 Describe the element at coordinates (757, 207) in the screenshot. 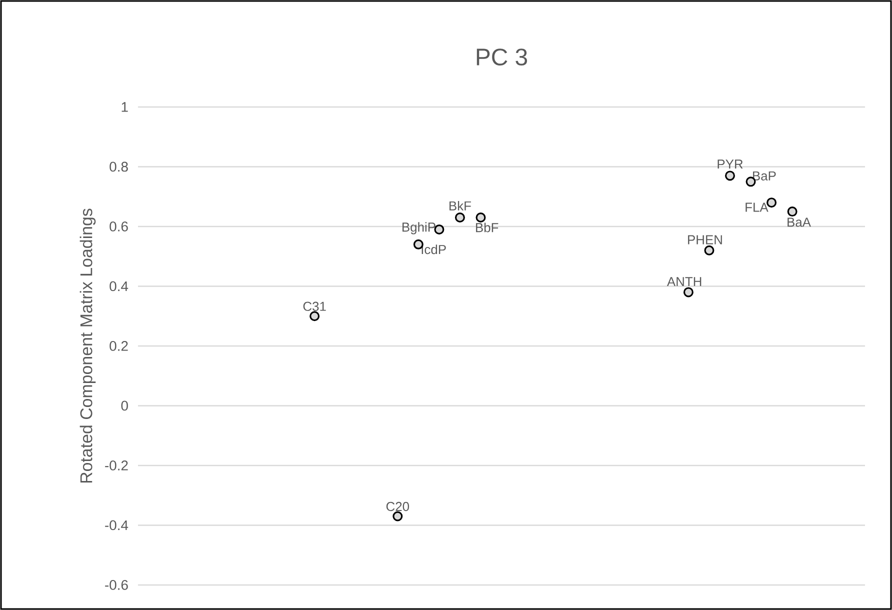

I see `series-label: FLA` at that location.